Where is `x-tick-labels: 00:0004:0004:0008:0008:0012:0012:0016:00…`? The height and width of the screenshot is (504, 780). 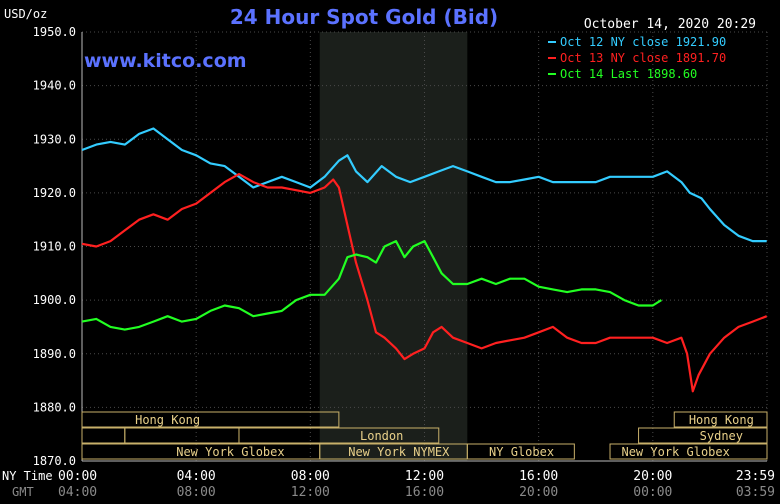
x-tick-labels: 00:0004:0004:0008:0008:0012:0012:0016:00… is located at coordinates (416, 484).